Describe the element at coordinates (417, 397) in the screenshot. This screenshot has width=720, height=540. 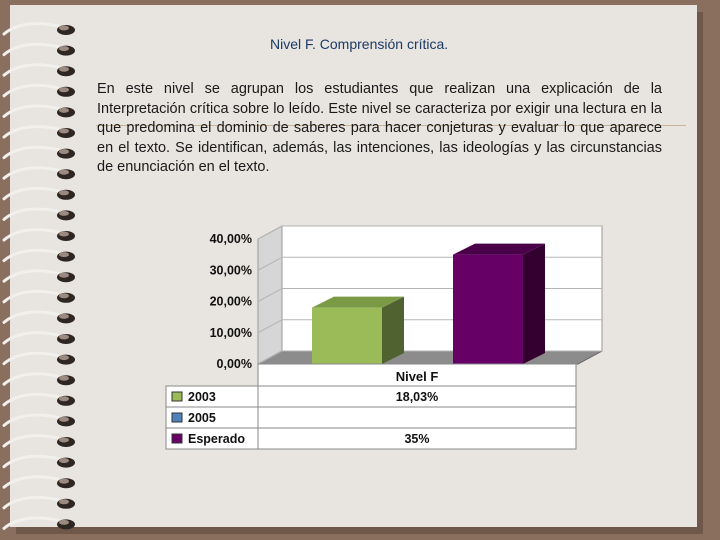
I see `data-label: 18,03%` at that location.